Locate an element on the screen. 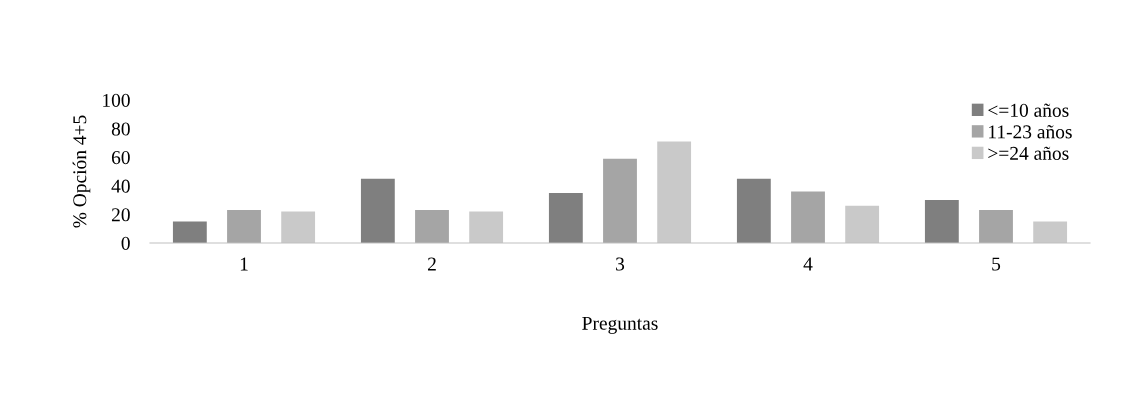 Image resolution: width=1132 pixels, height=420 pixels. x-tick-label: 5 is located at coordinates (996, 264).